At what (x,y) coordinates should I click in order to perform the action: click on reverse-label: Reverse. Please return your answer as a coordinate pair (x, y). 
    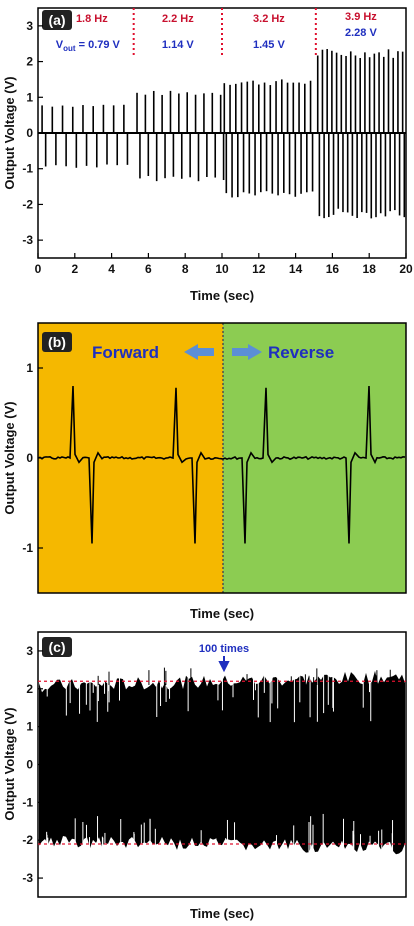
    Looking at the image, I should click on (301, 352).